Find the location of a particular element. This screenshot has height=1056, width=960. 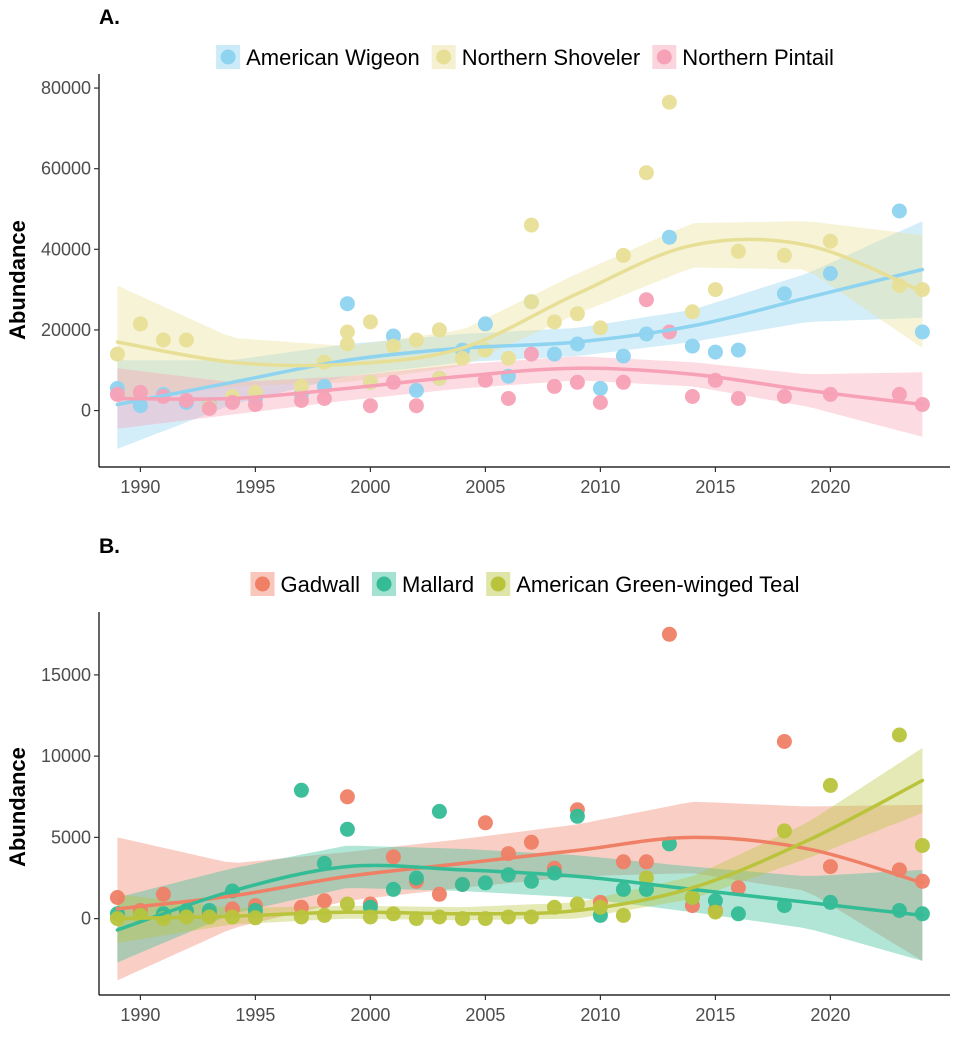

panel-a-x-tick-label: 2000 is located at coordinates (370, 487).